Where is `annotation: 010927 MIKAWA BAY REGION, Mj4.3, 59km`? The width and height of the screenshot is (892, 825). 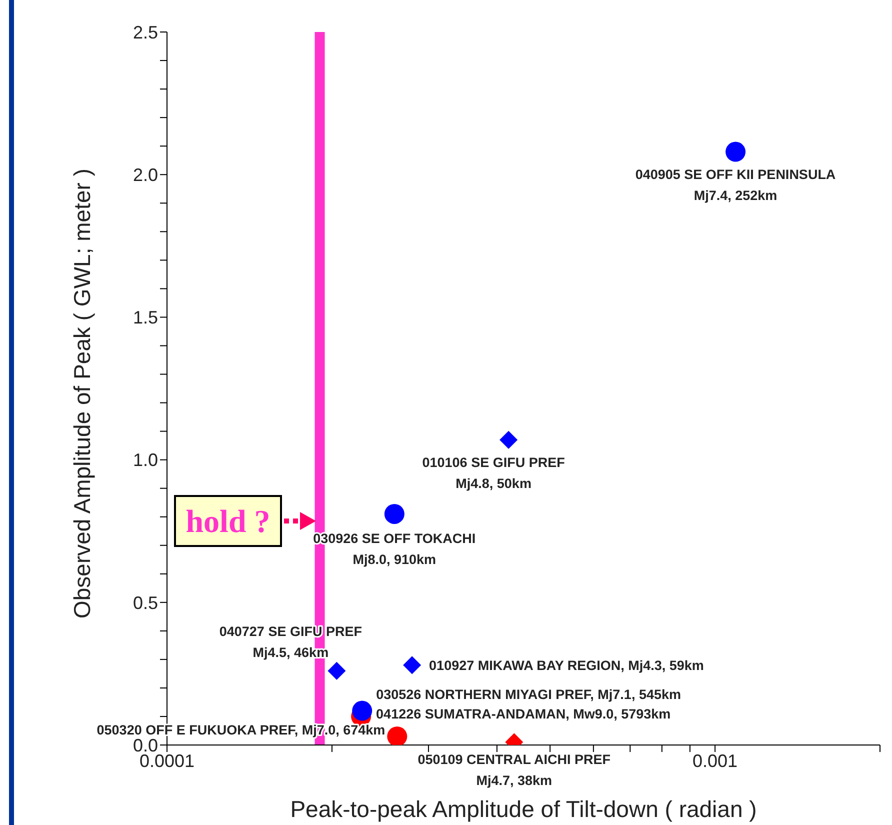 annotation: 010927 MIKAWA BAY REGION, Mj4.3, 59km is located at coordinates (566, 666).